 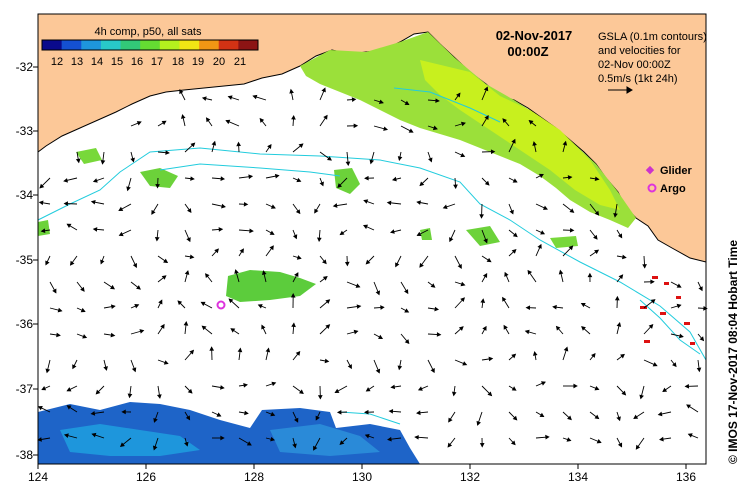 I want to click on colorbar-tick-label: 19, so click(x=198, y=62).